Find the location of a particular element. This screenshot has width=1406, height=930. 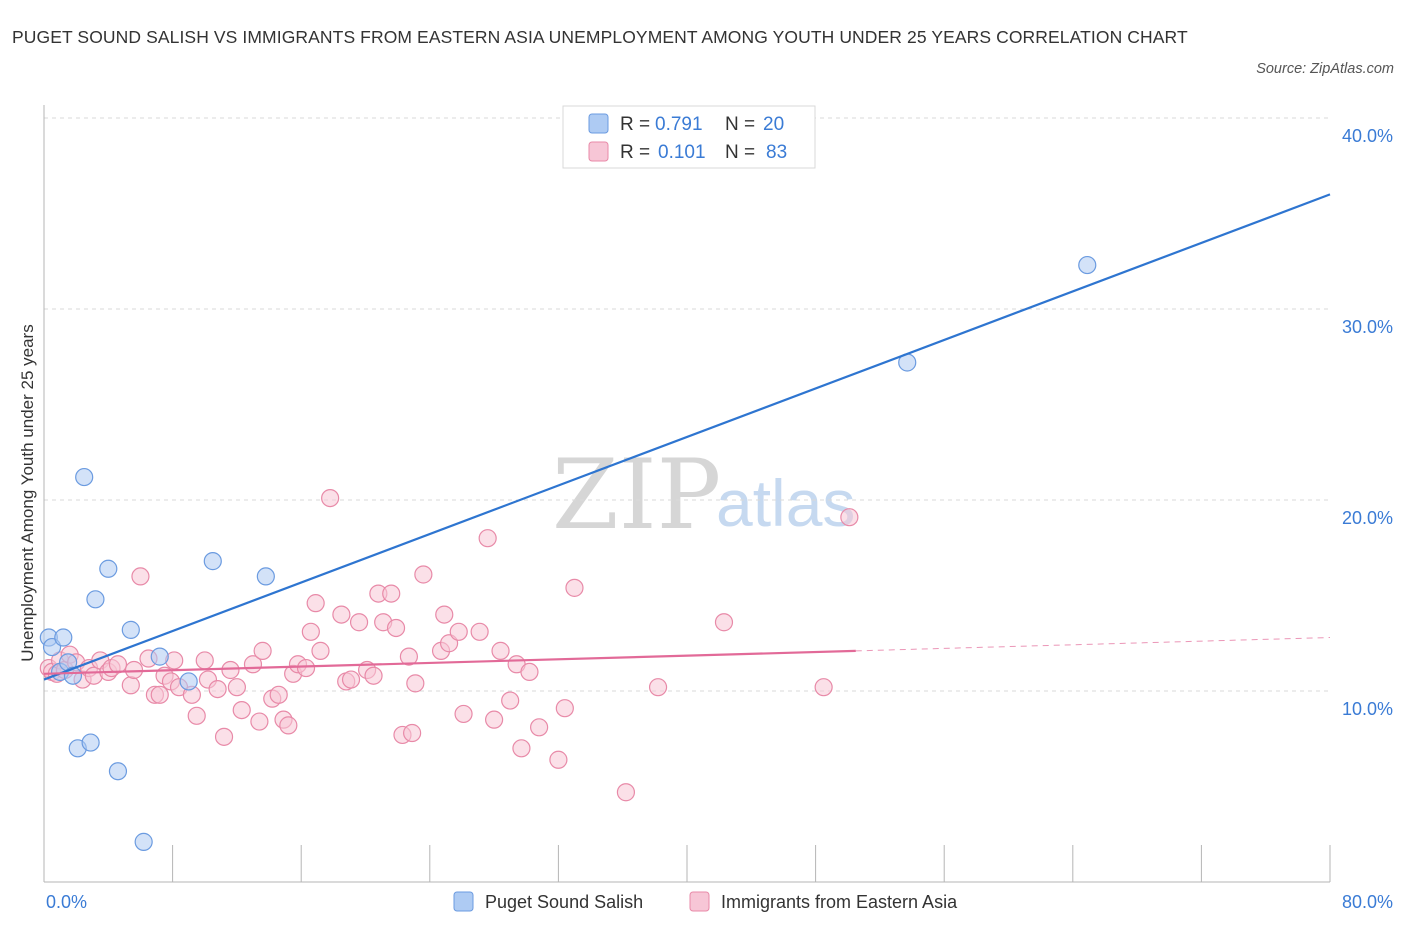

series-legend-label-blue: Puget Sound Salish is located at coordinates (564, 902).